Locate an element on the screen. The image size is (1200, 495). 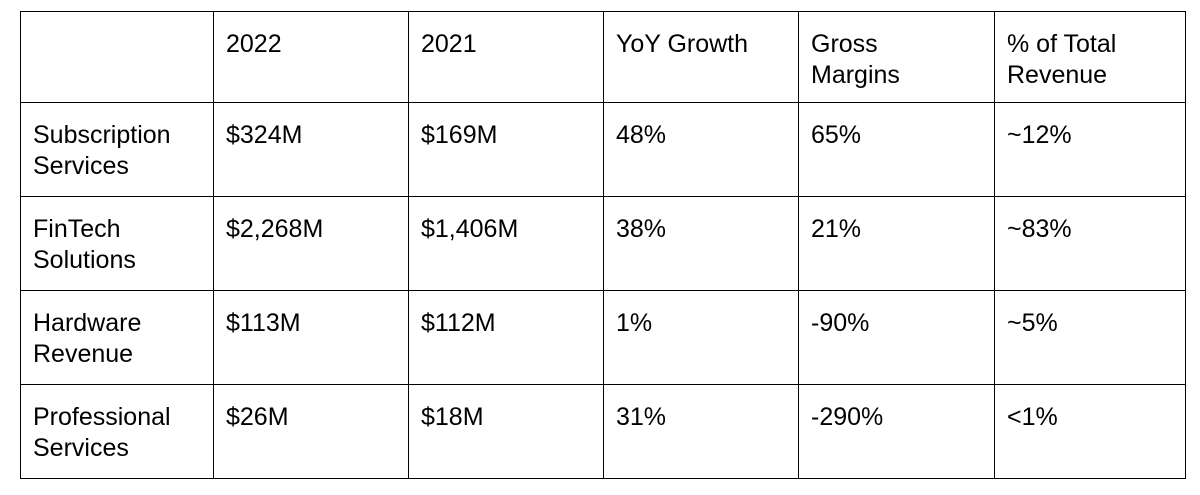
table-cell: $112M is located at coordinates (506, 337).